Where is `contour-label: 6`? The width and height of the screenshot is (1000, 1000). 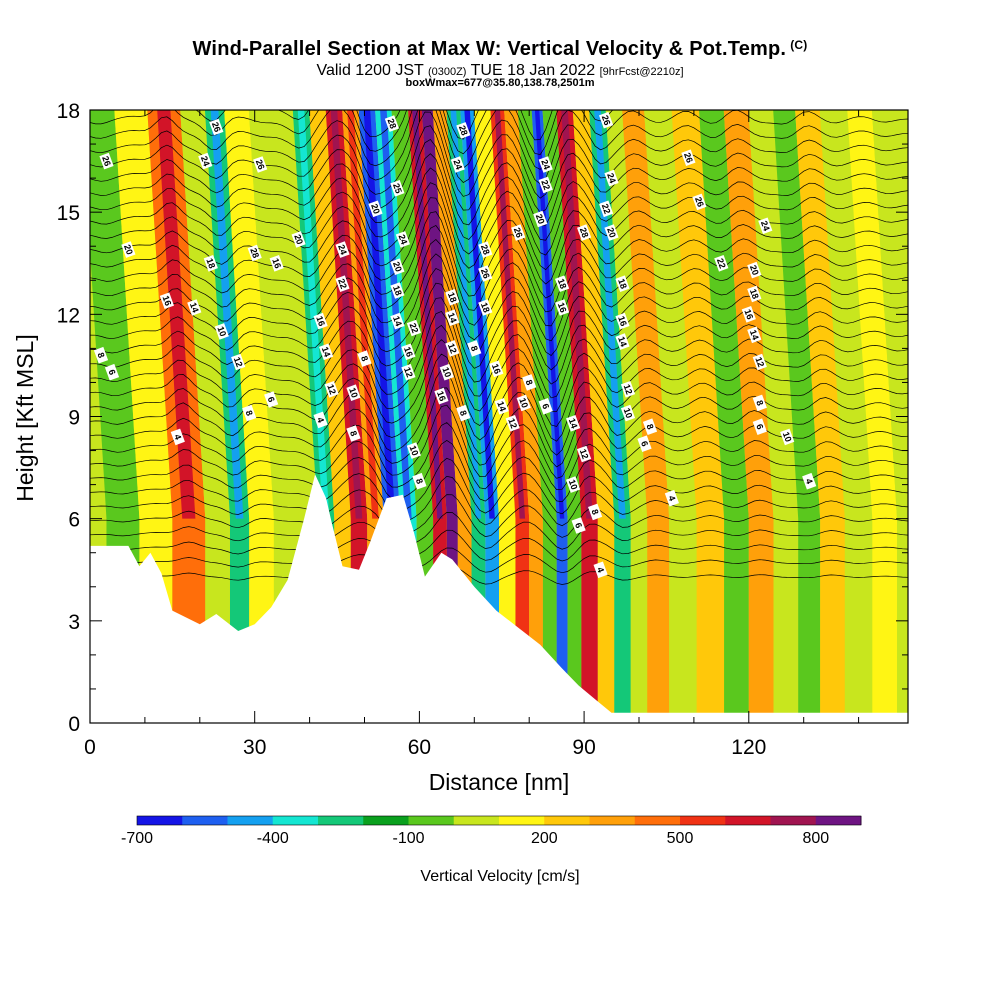
contour-label: 6 is located at coordinates (271, 399).